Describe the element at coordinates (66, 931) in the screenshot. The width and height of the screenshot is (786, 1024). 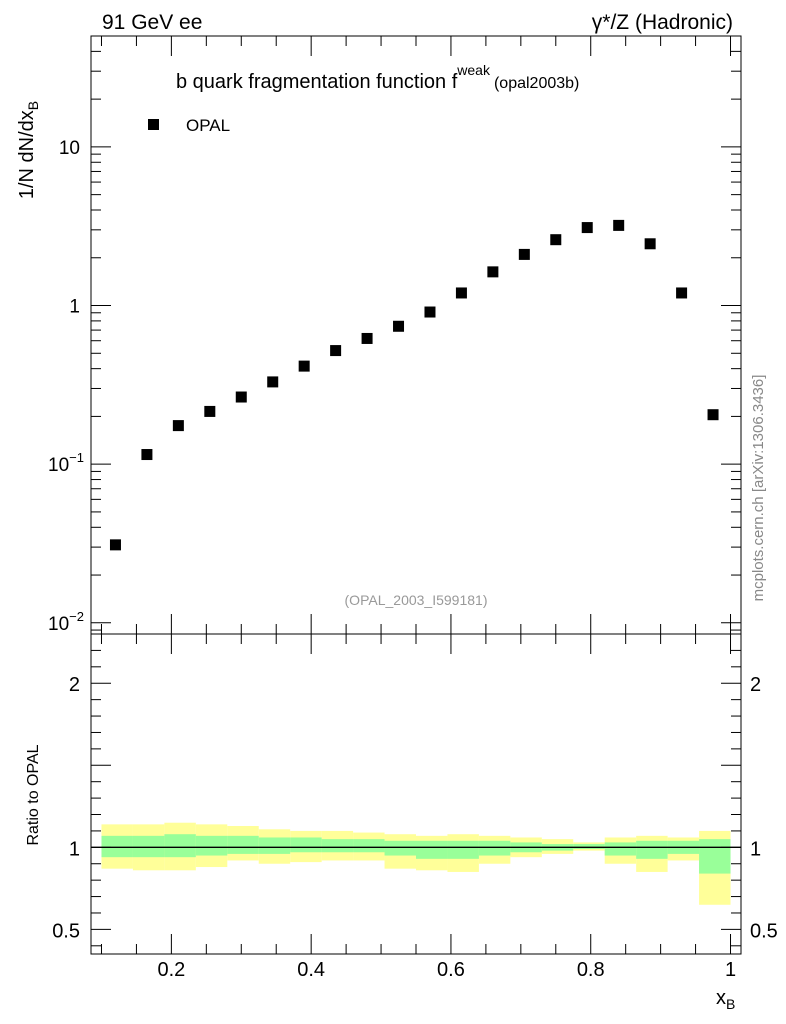
I see `ratio-y-tick-label-left: 0.5` at that location.